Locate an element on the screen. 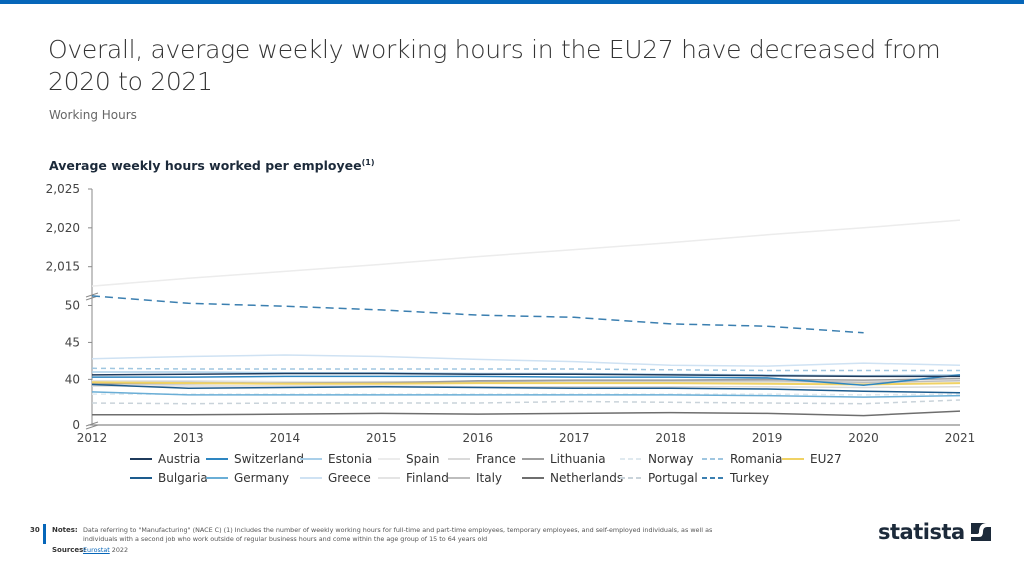 This screenshot has height=576, width=1024. legend-item-finland: Finland is located at coordinates (413, 478).